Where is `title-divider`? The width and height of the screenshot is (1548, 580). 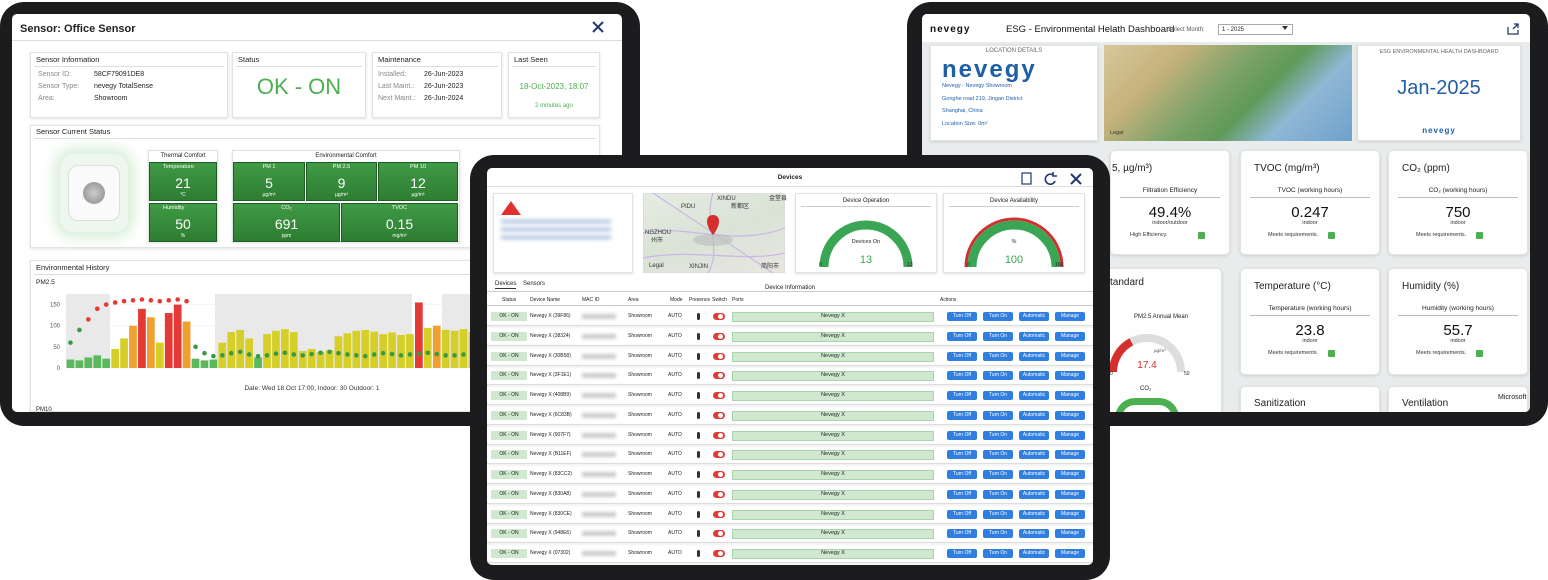 title-divider is located at coordinates (317, 40).